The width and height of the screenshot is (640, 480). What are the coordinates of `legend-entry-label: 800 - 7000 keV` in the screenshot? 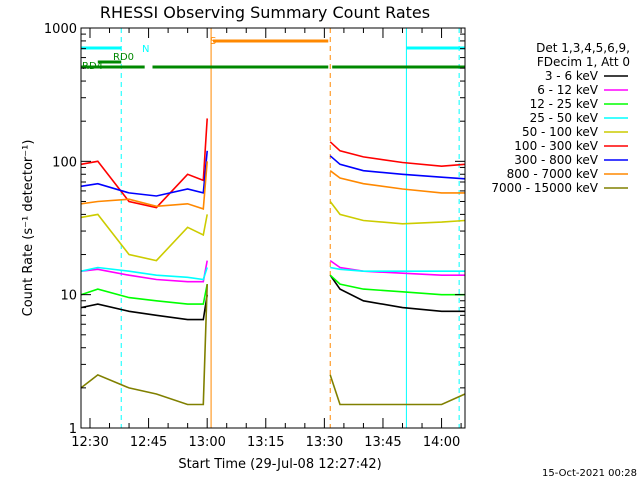 It's located at (553, 174).